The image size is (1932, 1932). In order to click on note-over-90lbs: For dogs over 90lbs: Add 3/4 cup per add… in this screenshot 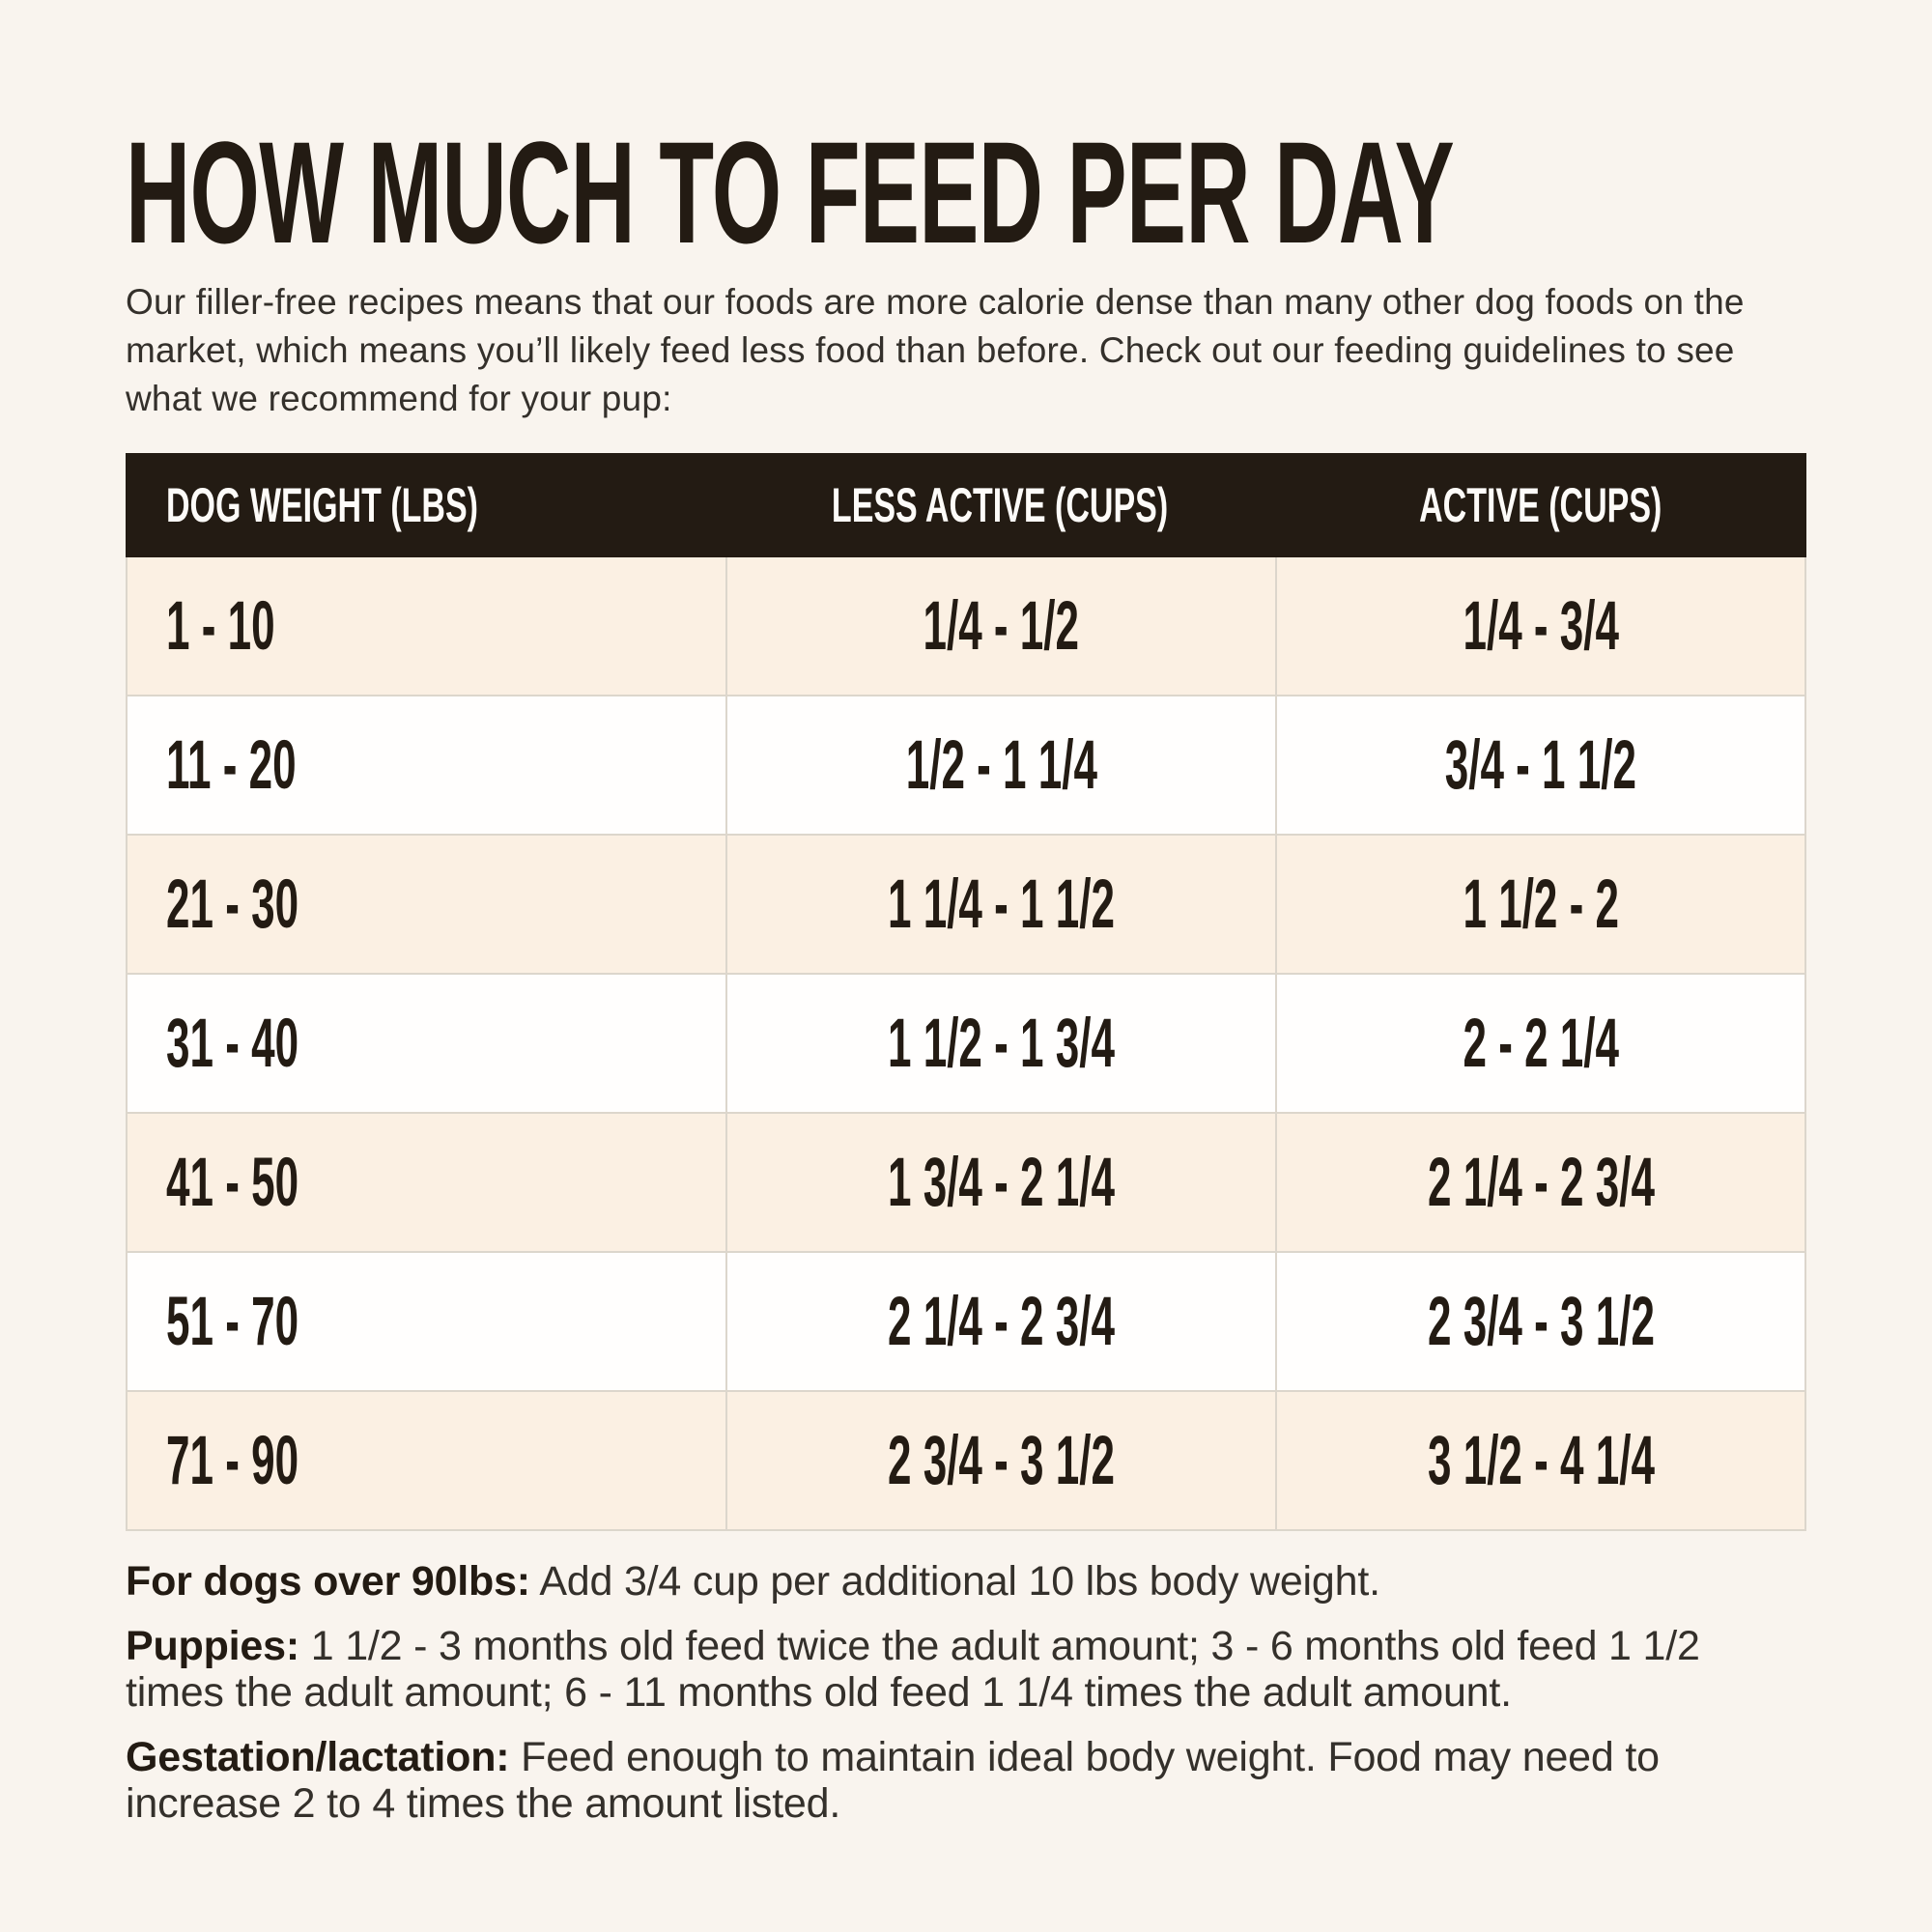, I will do `click(966, 1581)`.